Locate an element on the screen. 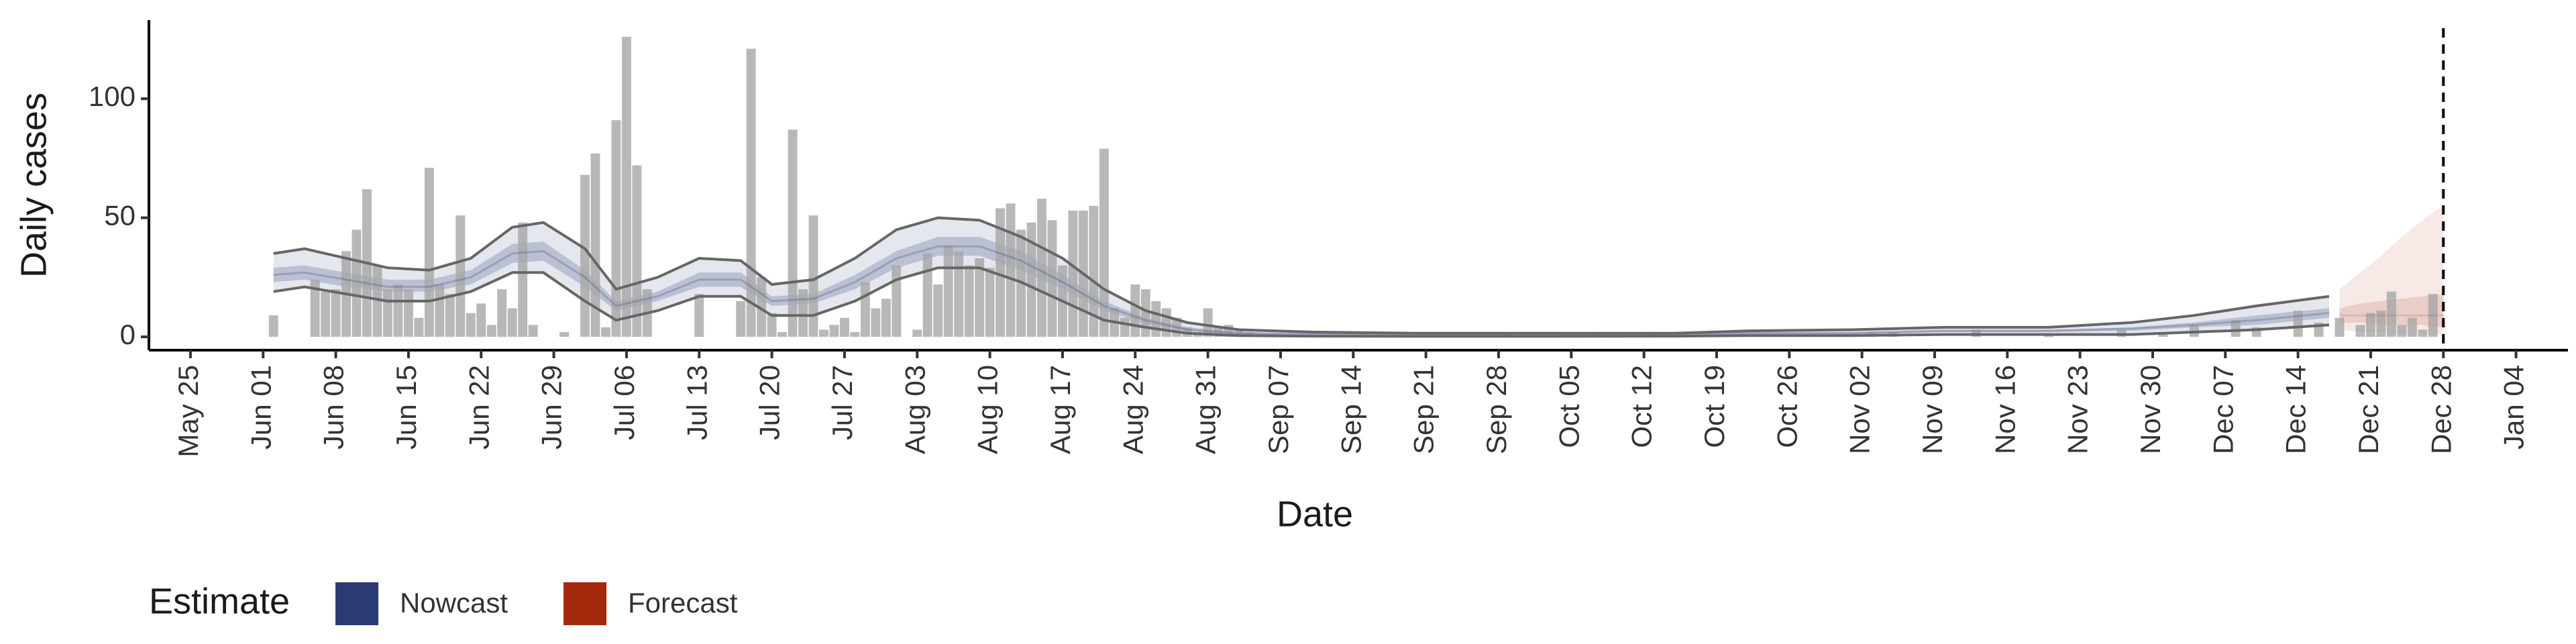 The width and height of the screenshot is (2576, 644). x-tick-label: Jul 20 is located at coordinates (770, 402).